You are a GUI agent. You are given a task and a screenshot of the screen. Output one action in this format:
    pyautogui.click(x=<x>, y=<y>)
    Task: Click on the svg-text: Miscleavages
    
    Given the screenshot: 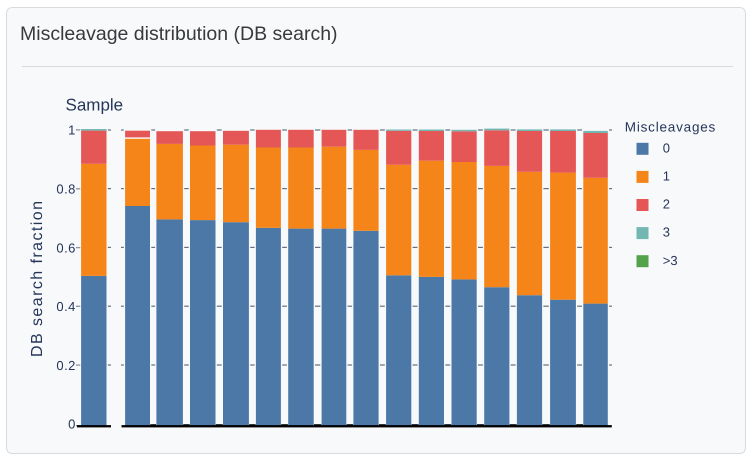 What is the action you would take?
    pyautogui.click(x=670, y=126)
    